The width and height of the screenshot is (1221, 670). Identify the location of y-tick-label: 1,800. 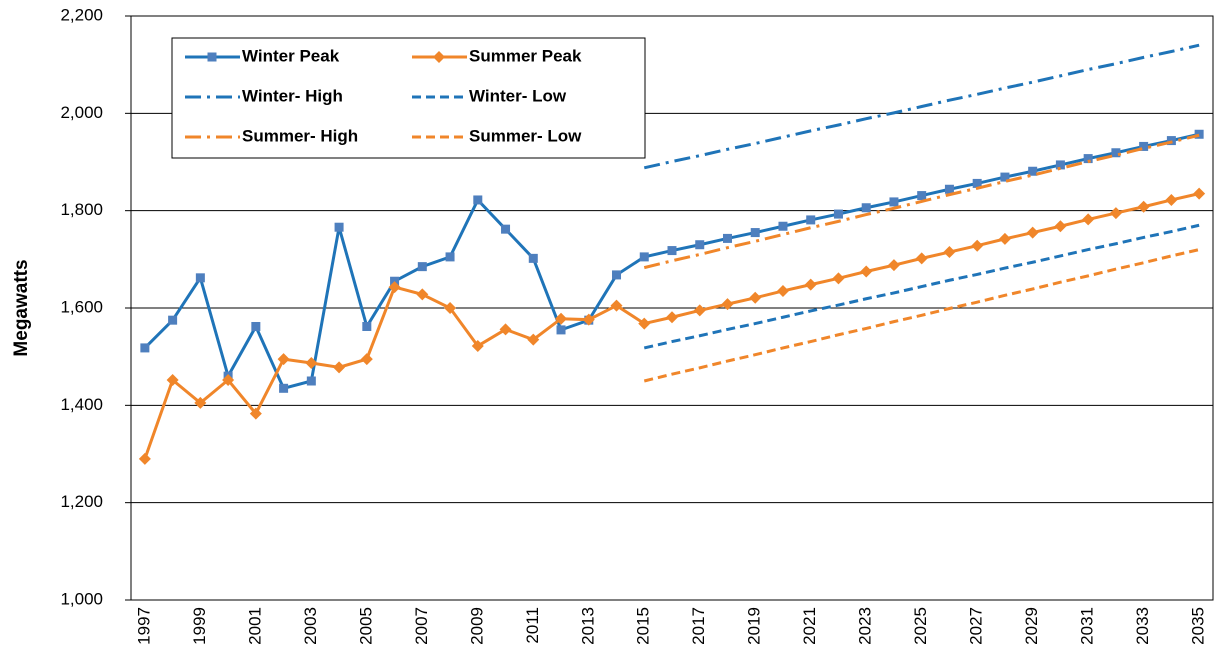
(81, 209).